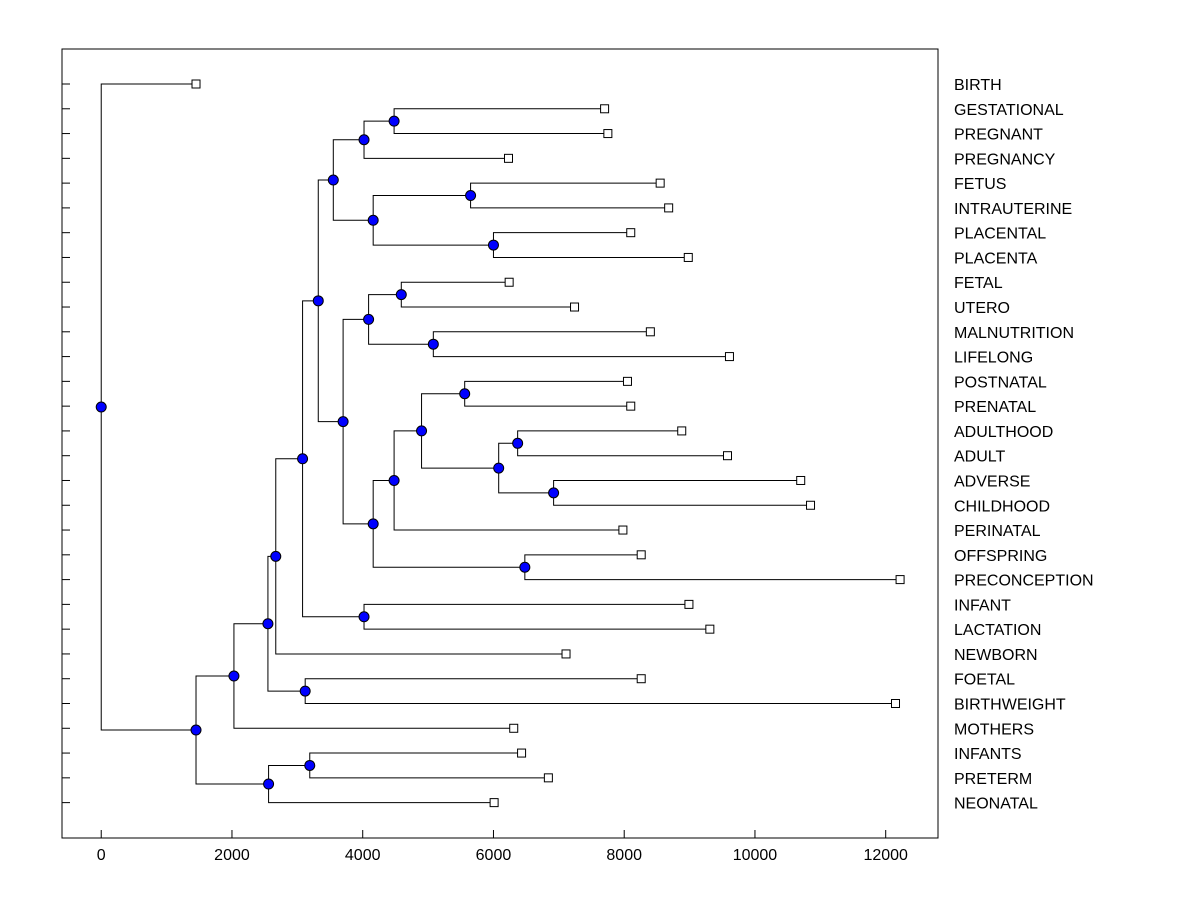 The width and height of the screenshot is (1200, 900). What do you see at coordinates (998, 135) in the screenshot?
I see `leaf-label: PREGNANT` at bounding box center [998, 135].